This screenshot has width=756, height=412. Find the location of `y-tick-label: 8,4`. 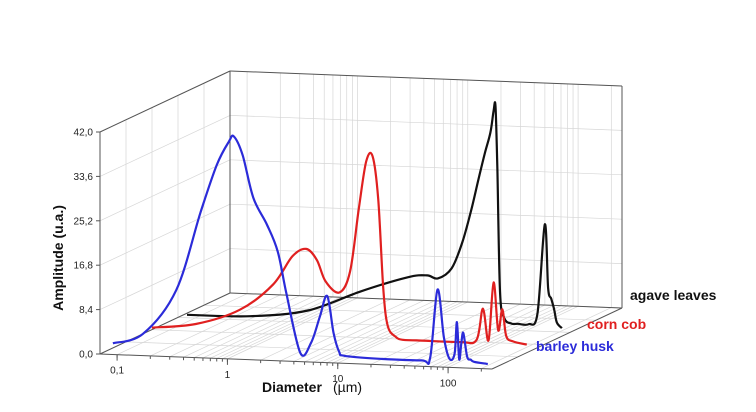

y-tick-label: 8,4 is located at coordinates (86, 310).